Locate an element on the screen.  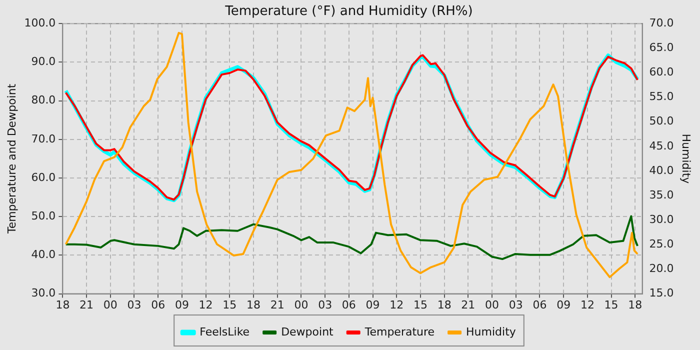
legend-label: Dewpoint is located at coordinates (307, 331).